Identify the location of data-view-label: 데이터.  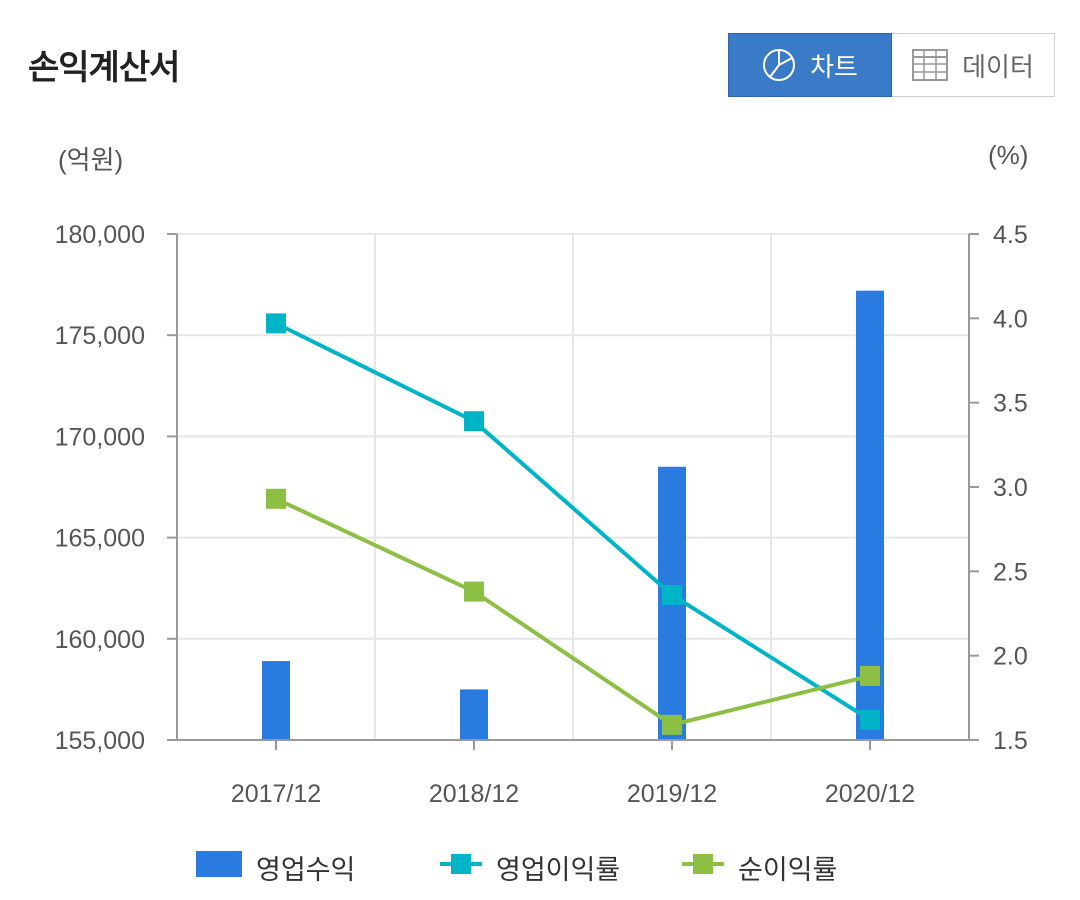
(998, 66).